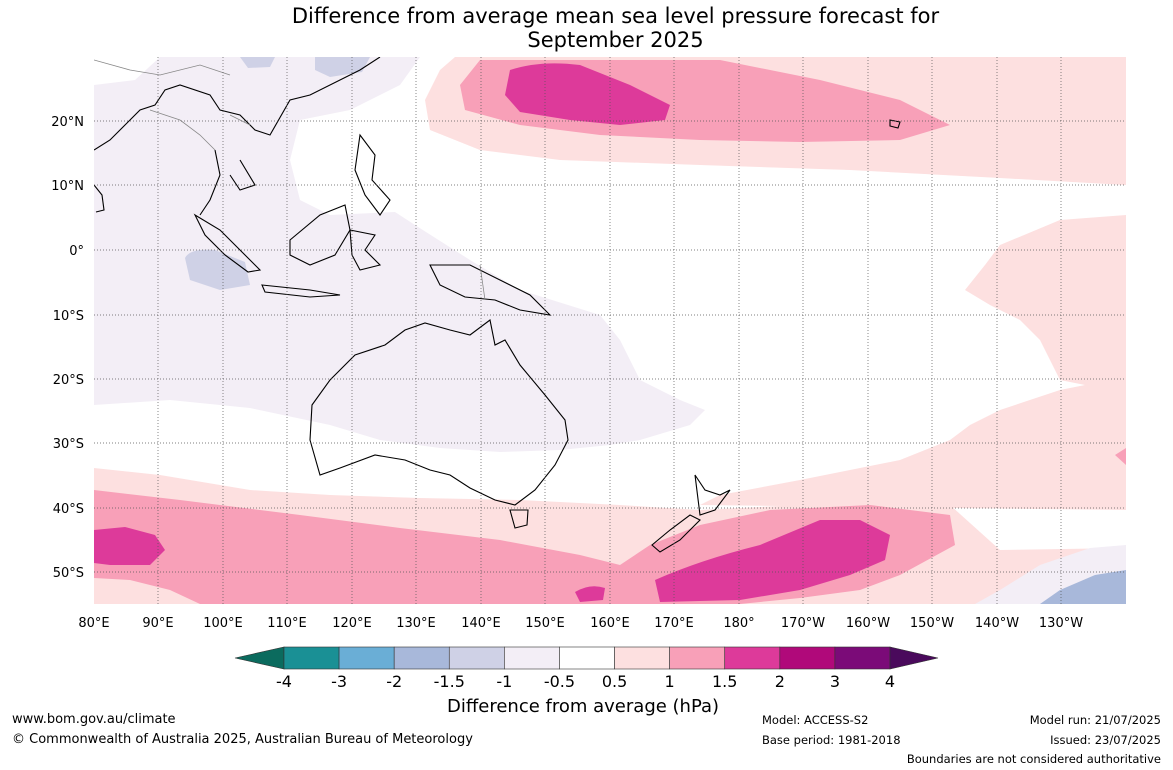 The width and height of the screenshot is (1173, 770). What do you see at coordinates (439, 412) in the screenshot?
I see `australia-coastline` at bounding box center [439, 412].